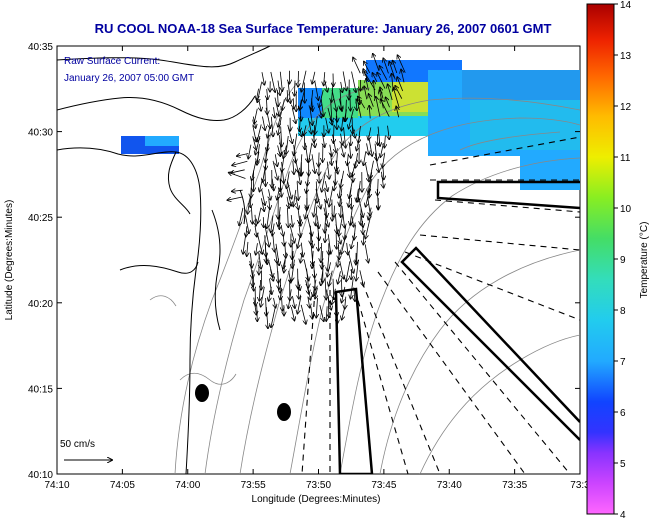 The height and width of the screenshot is (519, 651). I want to click on colorbar-tick-label: 12, so click(626, 107).